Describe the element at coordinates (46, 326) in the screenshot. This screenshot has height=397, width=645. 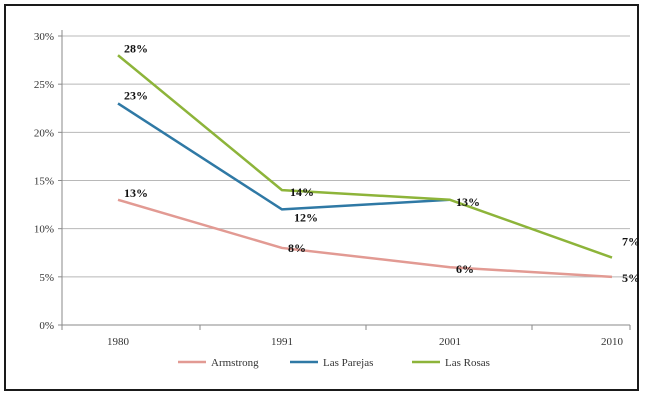
I see `y-tick-label: 0%` at that location.